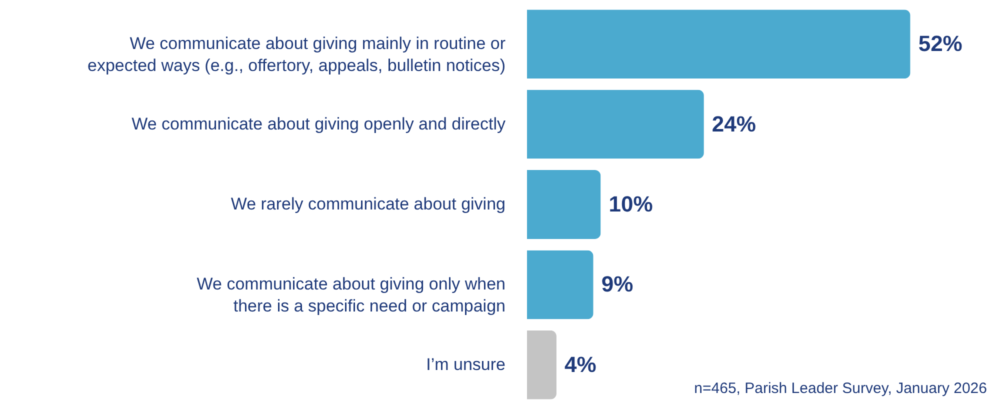 The image size is (999, 401). What do you see at coordinates (734, 123) in the screenshot?
I see `data-label: 24%` at bounding box center [734, 123].